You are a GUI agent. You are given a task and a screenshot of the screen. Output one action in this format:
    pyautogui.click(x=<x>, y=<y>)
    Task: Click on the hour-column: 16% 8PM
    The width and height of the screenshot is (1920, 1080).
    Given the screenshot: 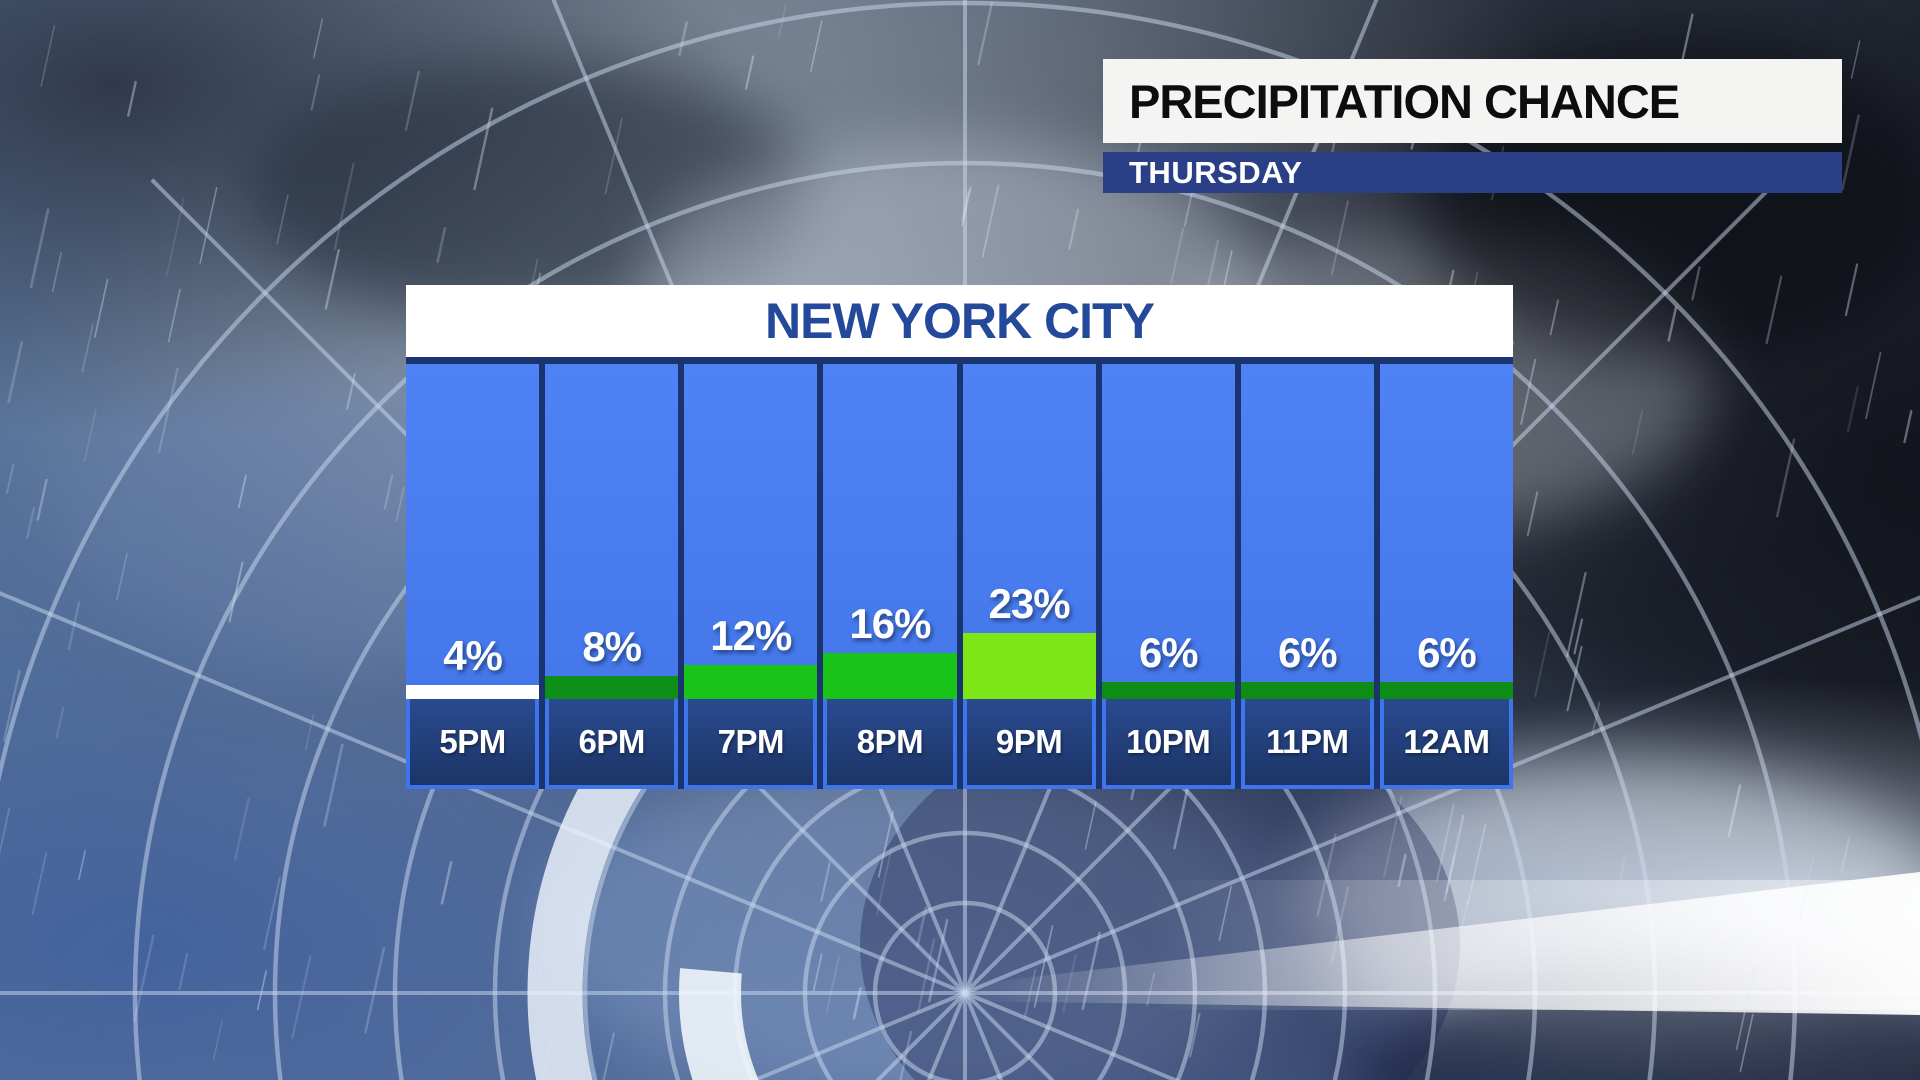 What is the action you would take?
    pyautogui.click(x=890, y=576)
    